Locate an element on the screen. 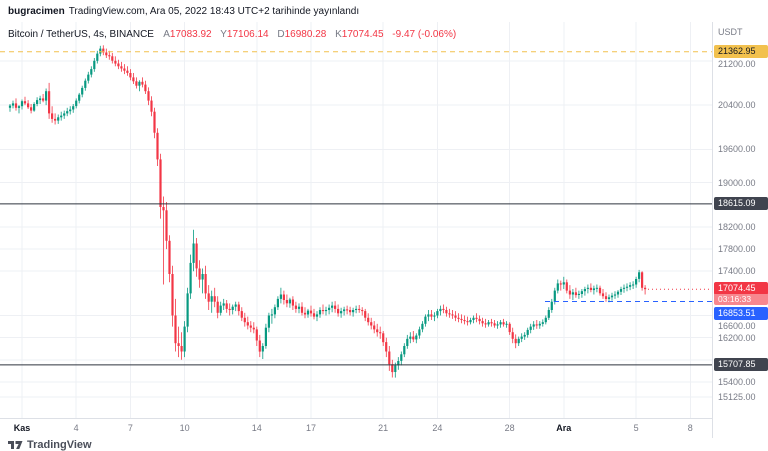  price-axis-label: 15400.00 is located at coordinates (737, 382).